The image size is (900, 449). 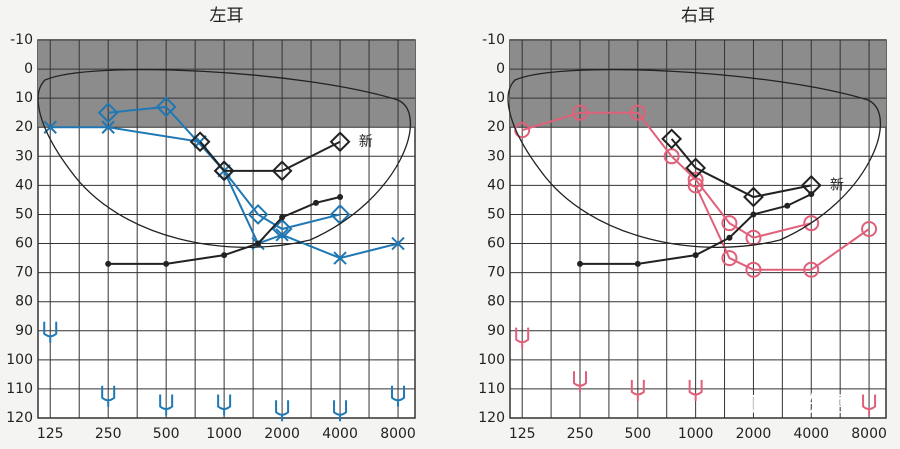 What do you see at coordinates (754, 434) in the screenshot?
I see `x-tick-label: 2000` at bounding box center [754, 434].